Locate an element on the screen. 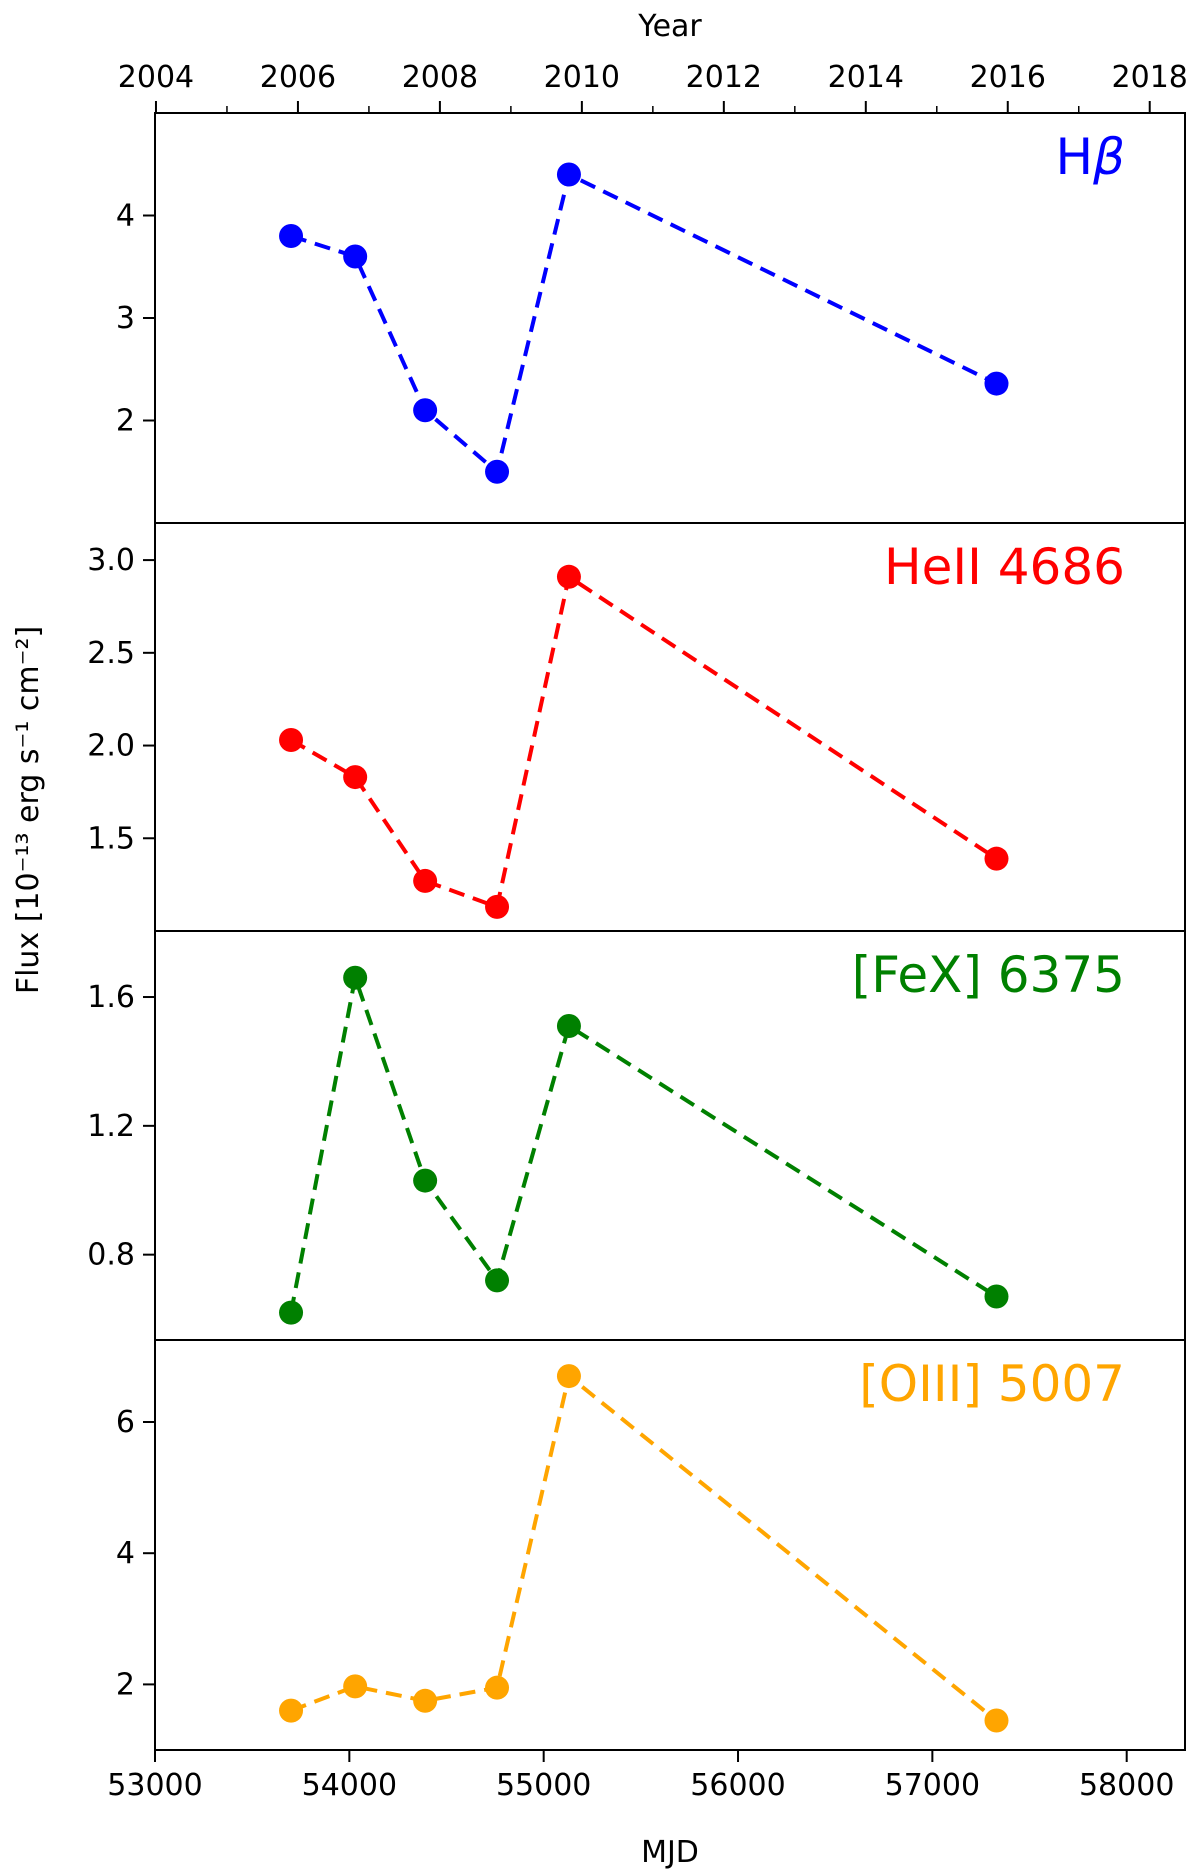  y-tick-label: 1.5 is located at coordinates (111, 838).